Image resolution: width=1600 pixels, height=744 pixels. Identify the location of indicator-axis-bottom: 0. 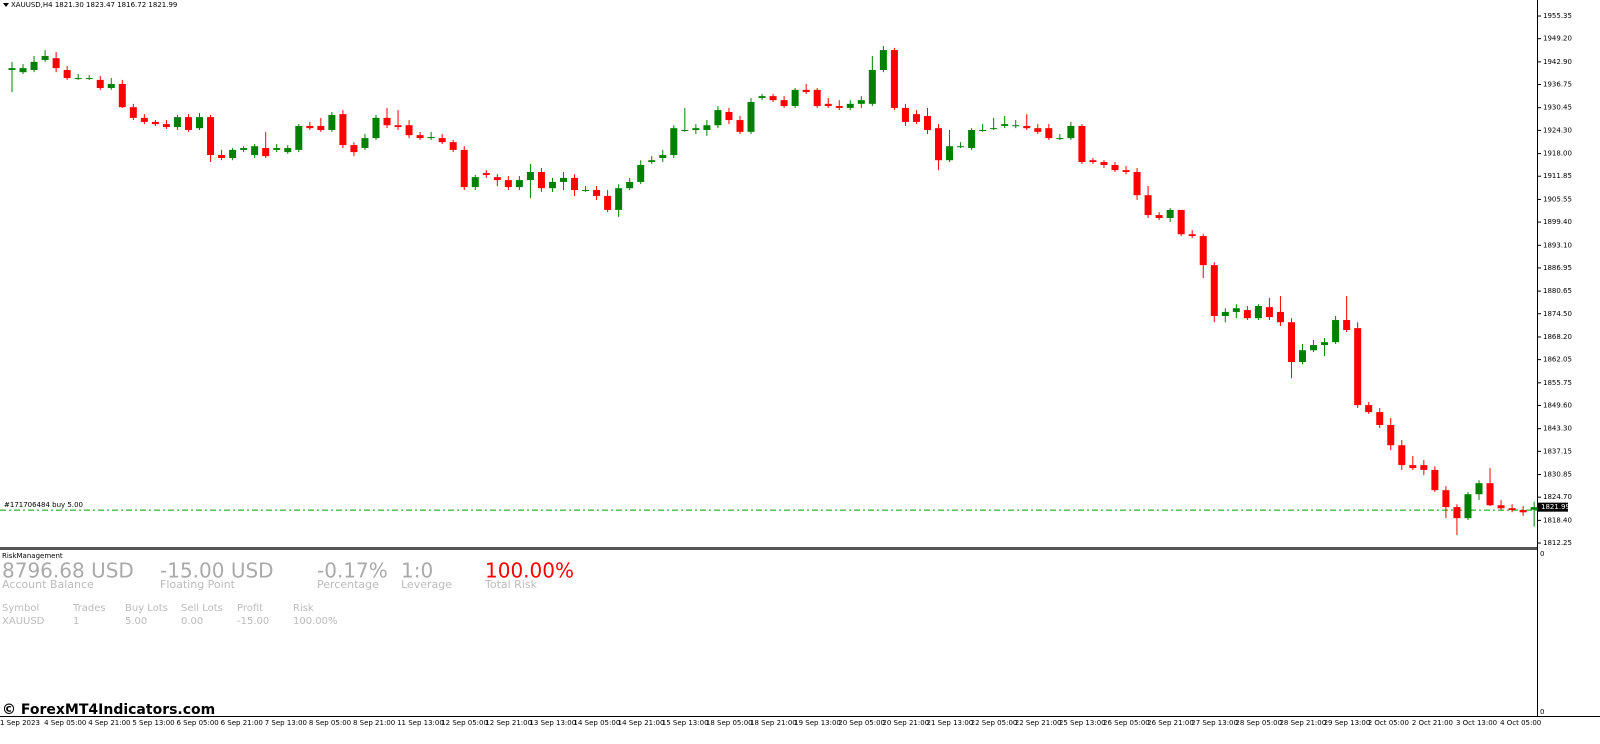
(1542, 712).